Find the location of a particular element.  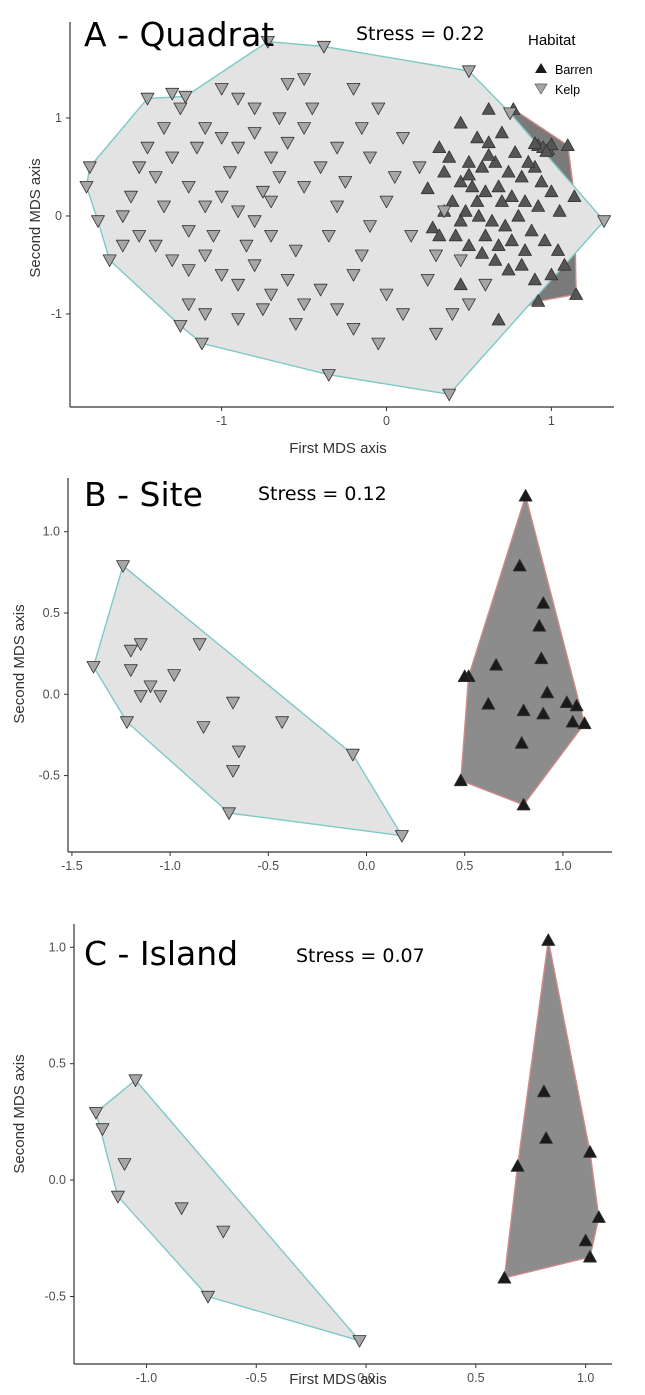

panel-c-x-tick-label: -1.0 is located at coordinates (147, 1378).